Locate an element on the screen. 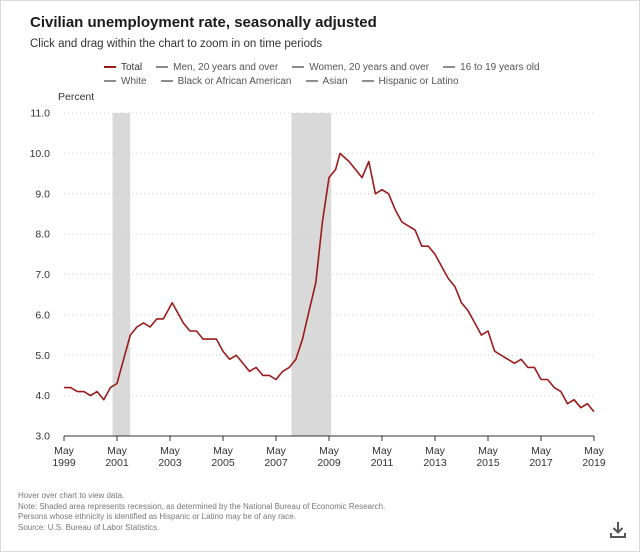  legend-label: 16 to 19 years old is located at coordinates (500, 67).